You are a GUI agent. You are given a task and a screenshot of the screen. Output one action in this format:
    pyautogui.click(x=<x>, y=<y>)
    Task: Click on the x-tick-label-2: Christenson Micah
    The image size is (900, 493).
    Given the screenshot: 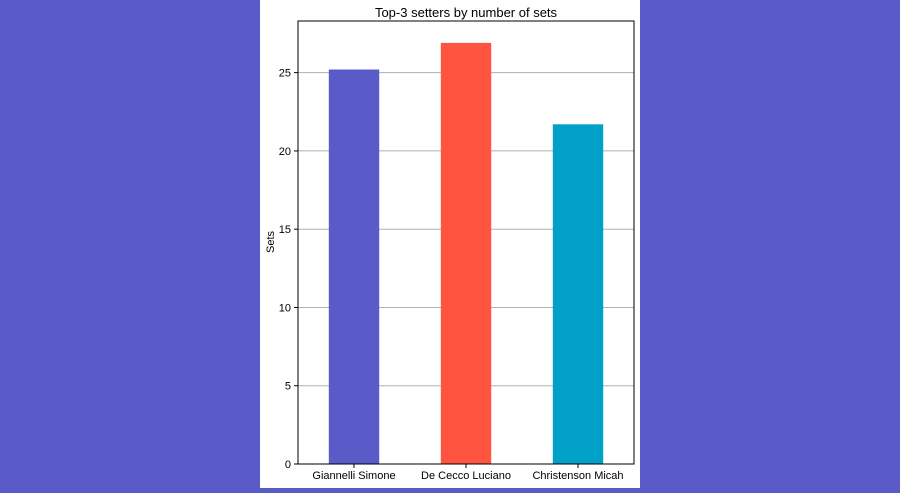 What is the action you would take?
    pyautogui.click(x=577, y=476)
    